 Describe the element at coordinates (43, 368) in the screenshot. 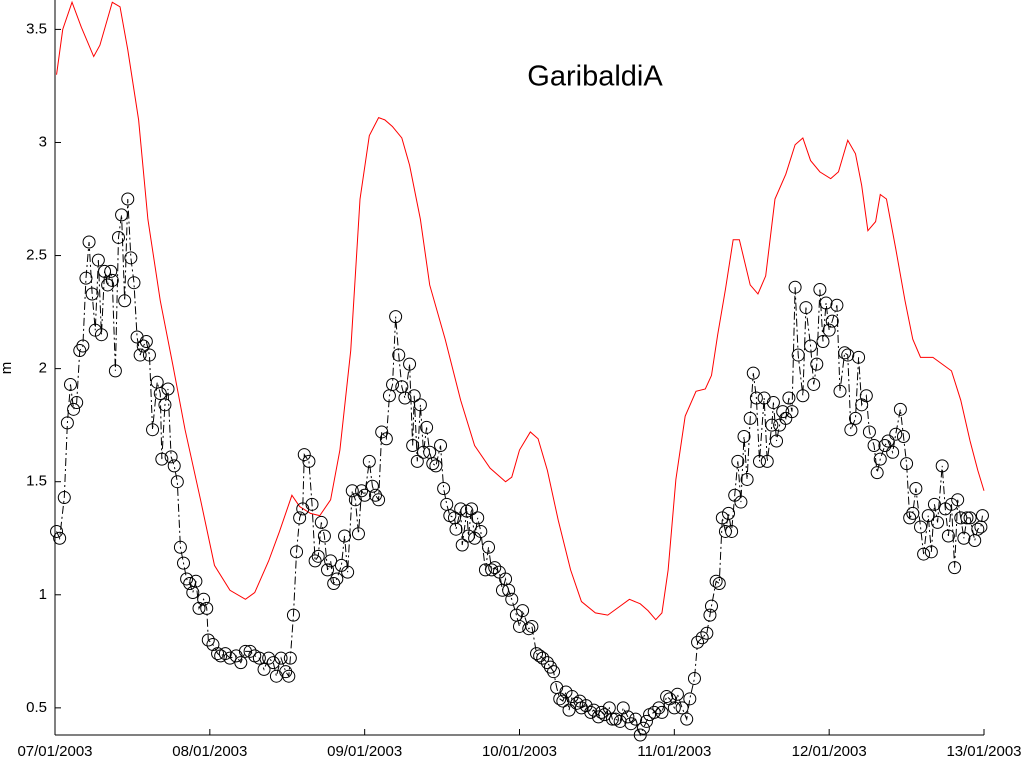

I see `y-tick-label: 2` at that location.